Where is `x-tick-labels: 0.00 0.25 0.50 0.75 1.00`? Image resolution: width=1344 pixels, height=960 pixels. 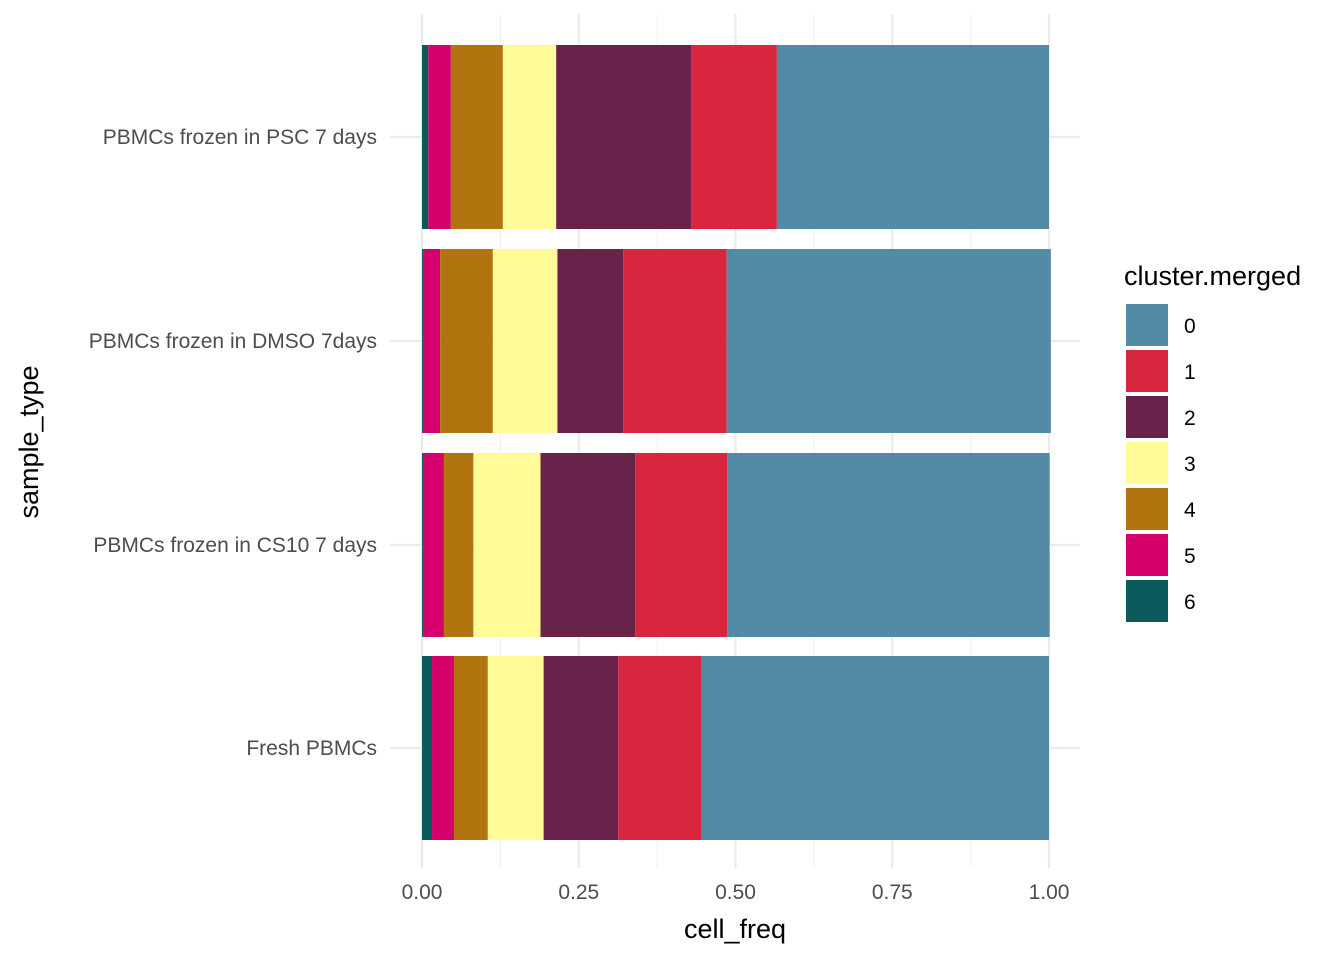
x-tick-labels: 0.00 0.25 0.50 0.75 1.00 is located at coordinates (736, 892).